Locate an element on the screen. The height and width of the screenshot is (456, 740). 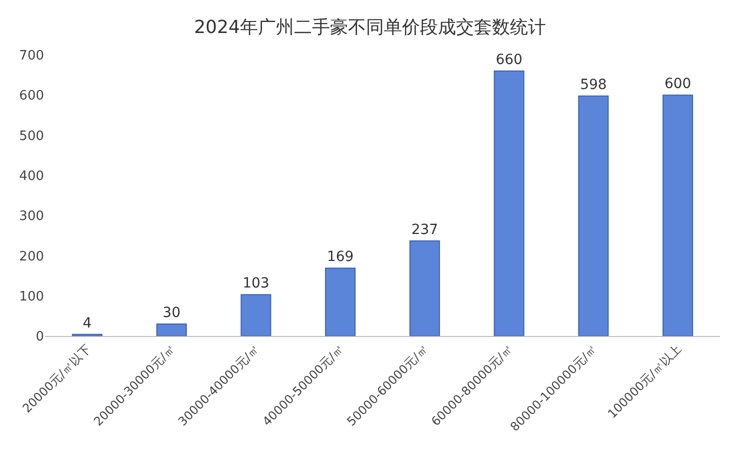
y-tick-label: 100 is located at coordinates (31, 296).